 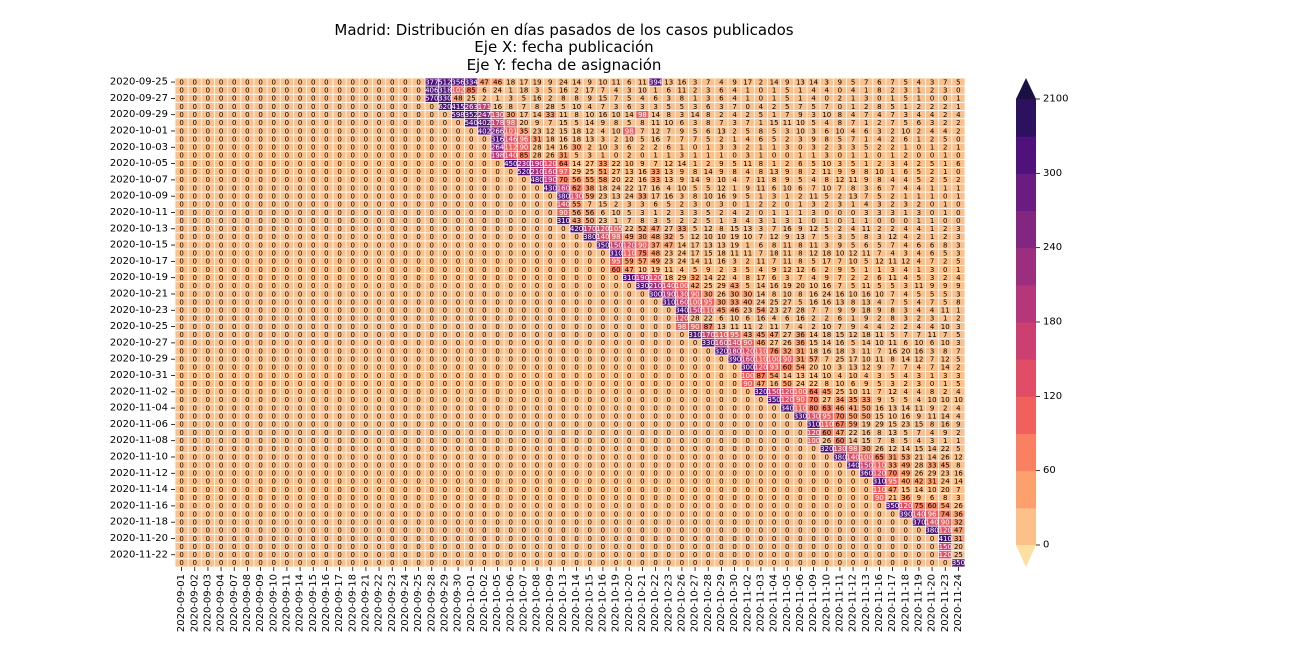 I want to click on cell-value: 12, so click(x=668, y=164).